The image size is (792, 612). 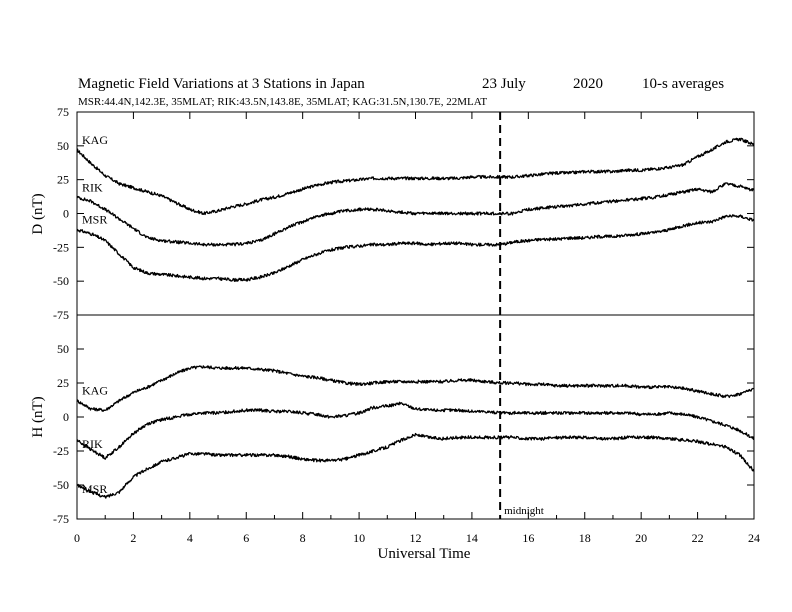 I want to click on y-tick-label: 75, so click(x=63, y=112).